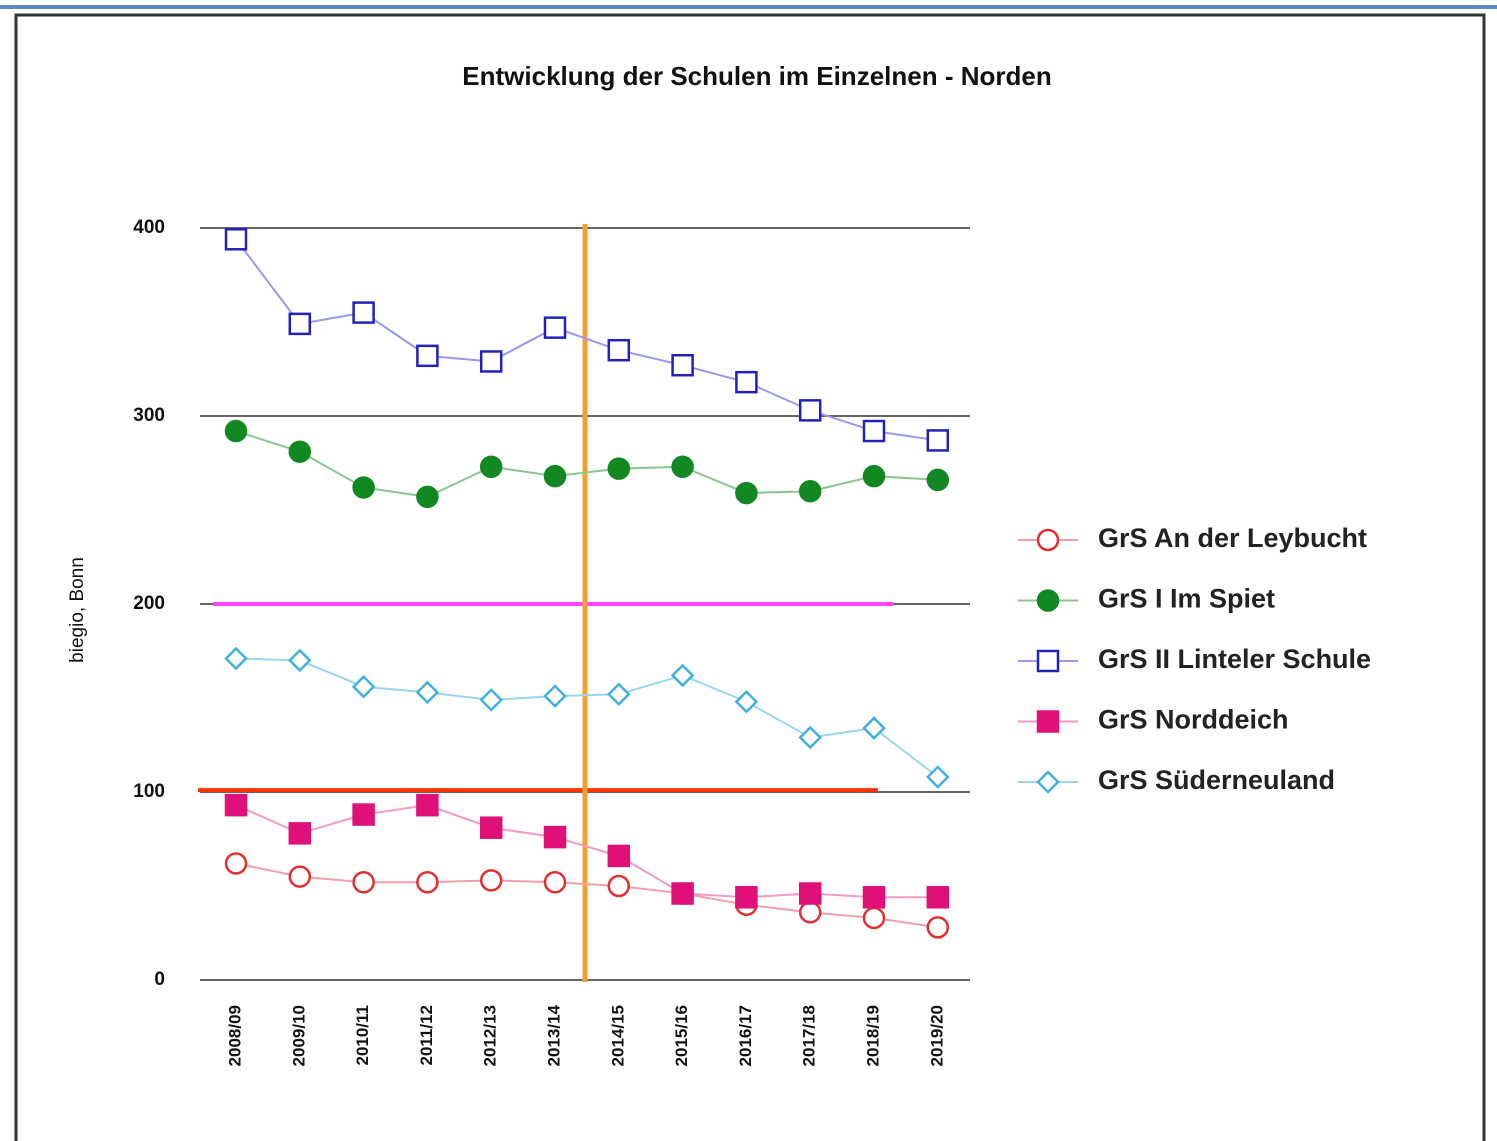  I want to click on x-tick-label: 2008/09, so click(234, 1035).